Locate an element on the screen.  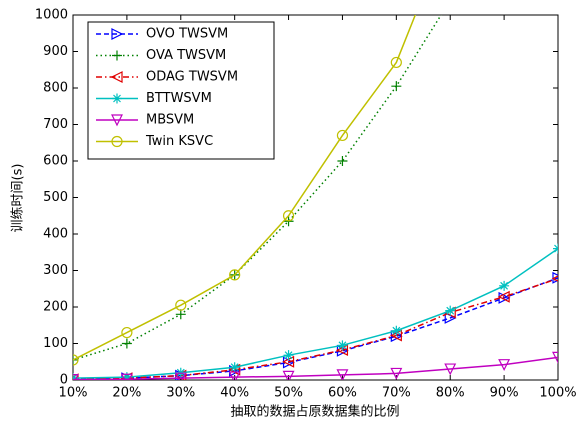
legend-label: Twin KSVC is located at coordinates (179, 141).